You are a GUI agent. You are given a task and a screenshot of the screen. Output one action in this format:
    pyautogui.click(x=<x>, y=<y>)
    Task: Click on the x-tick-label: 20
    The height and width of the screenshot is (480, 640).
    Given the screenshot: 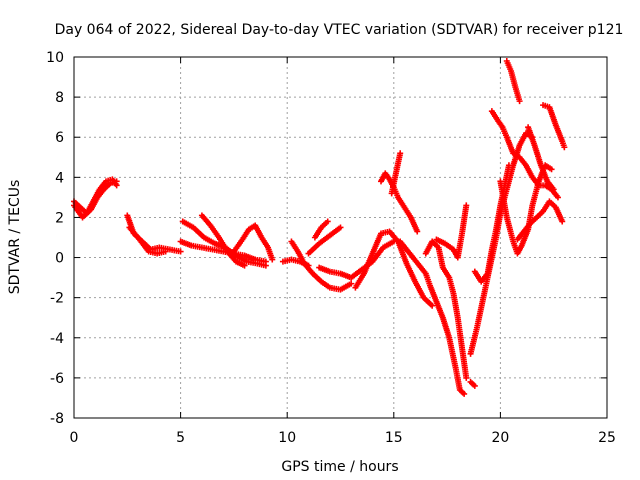 What is the action you would take?
    pyautogui.click(x=500, y=438)
    